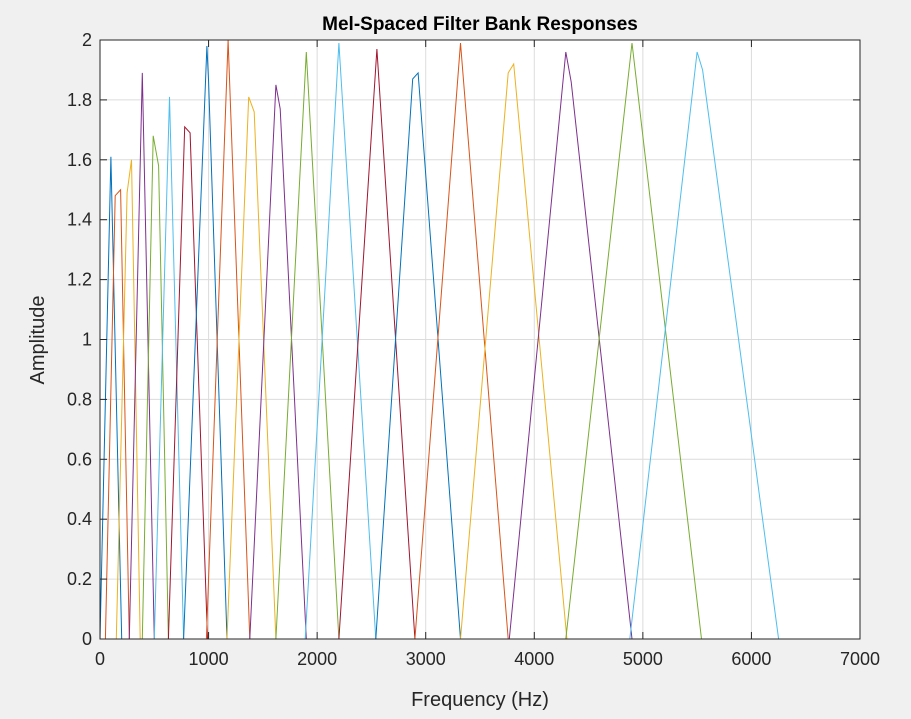 The height and width of the screenshot is (719, 911). What do you see at coordinates (480, 24) in the screenshot?
I see `chart-title: Mel-Spaced Filter Bank Responses` at bounding box center [480, 24].